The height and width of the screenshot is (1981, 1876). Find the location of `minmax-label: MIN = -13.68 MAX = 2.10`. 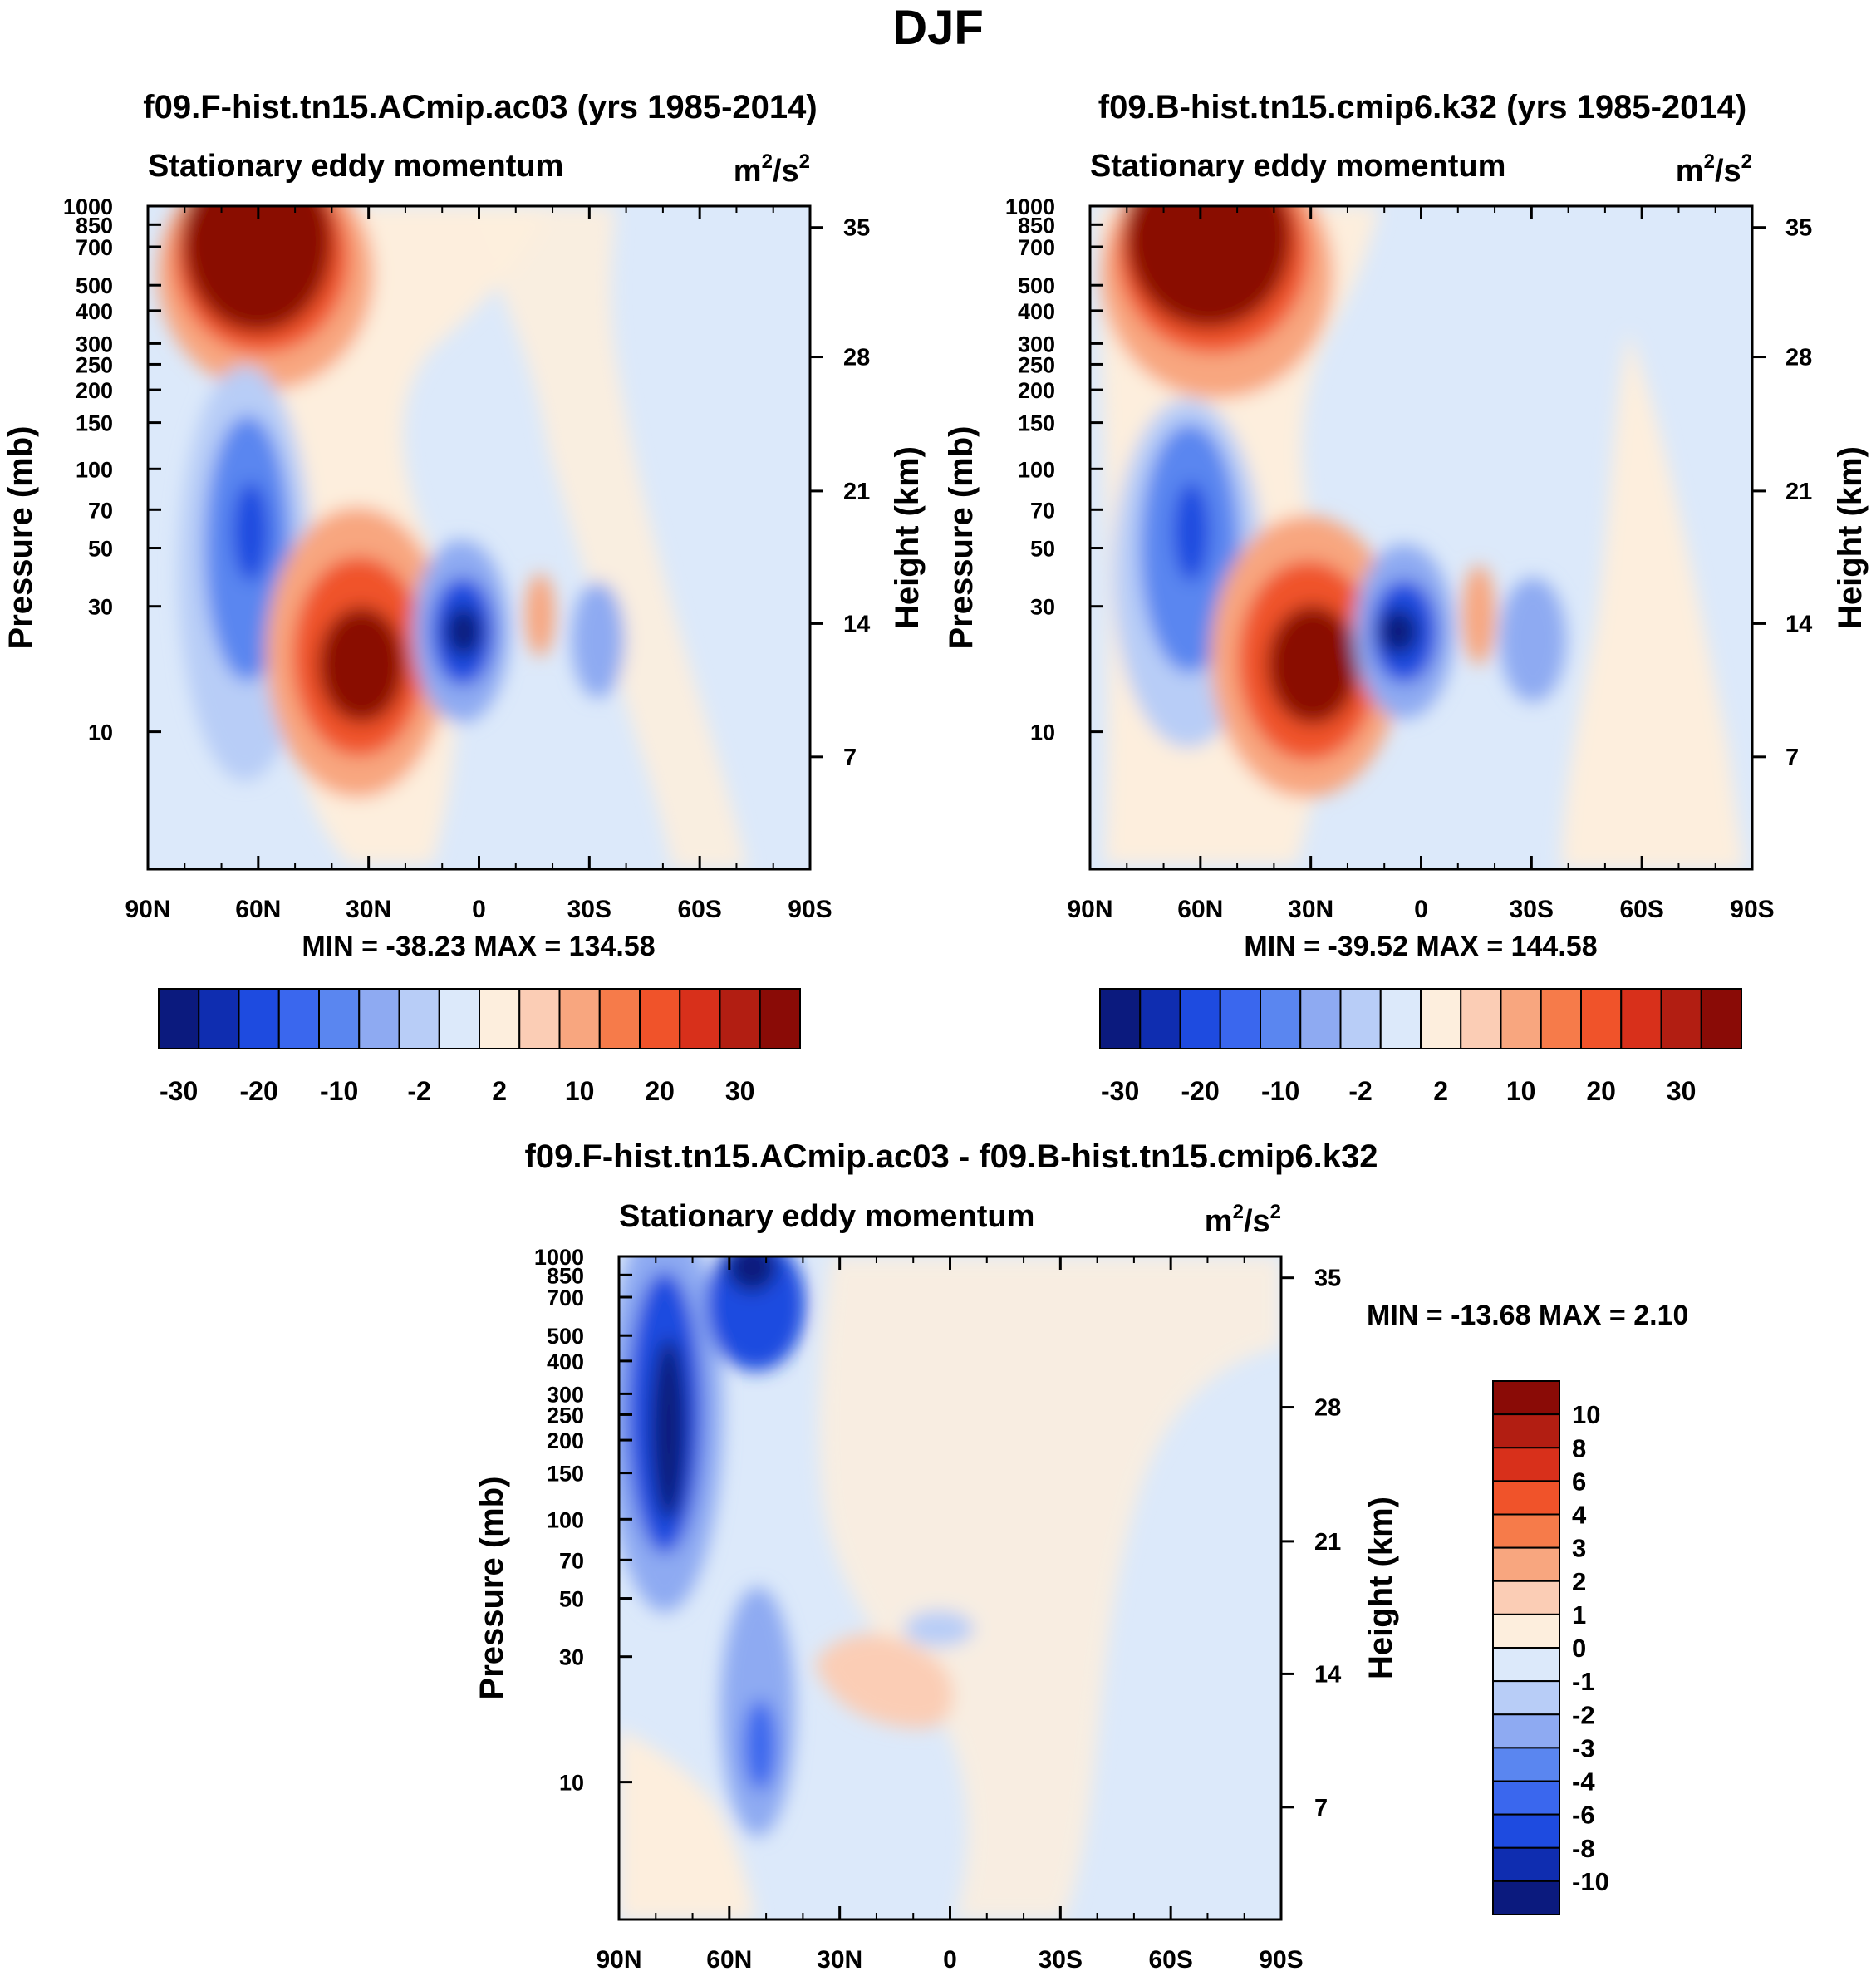

minmax-label: MIN = -13.68 MAX = 2.10 is located at coordinates (1527, 1315).